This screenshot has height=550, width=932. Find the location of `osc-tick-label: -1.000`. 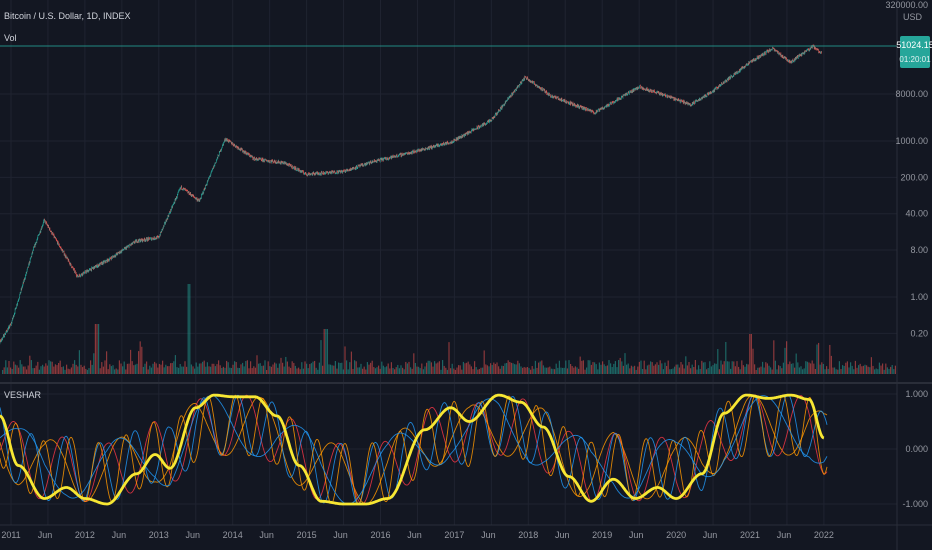

osc-tick-label: -1.000 is located at coordinates (915, 504).